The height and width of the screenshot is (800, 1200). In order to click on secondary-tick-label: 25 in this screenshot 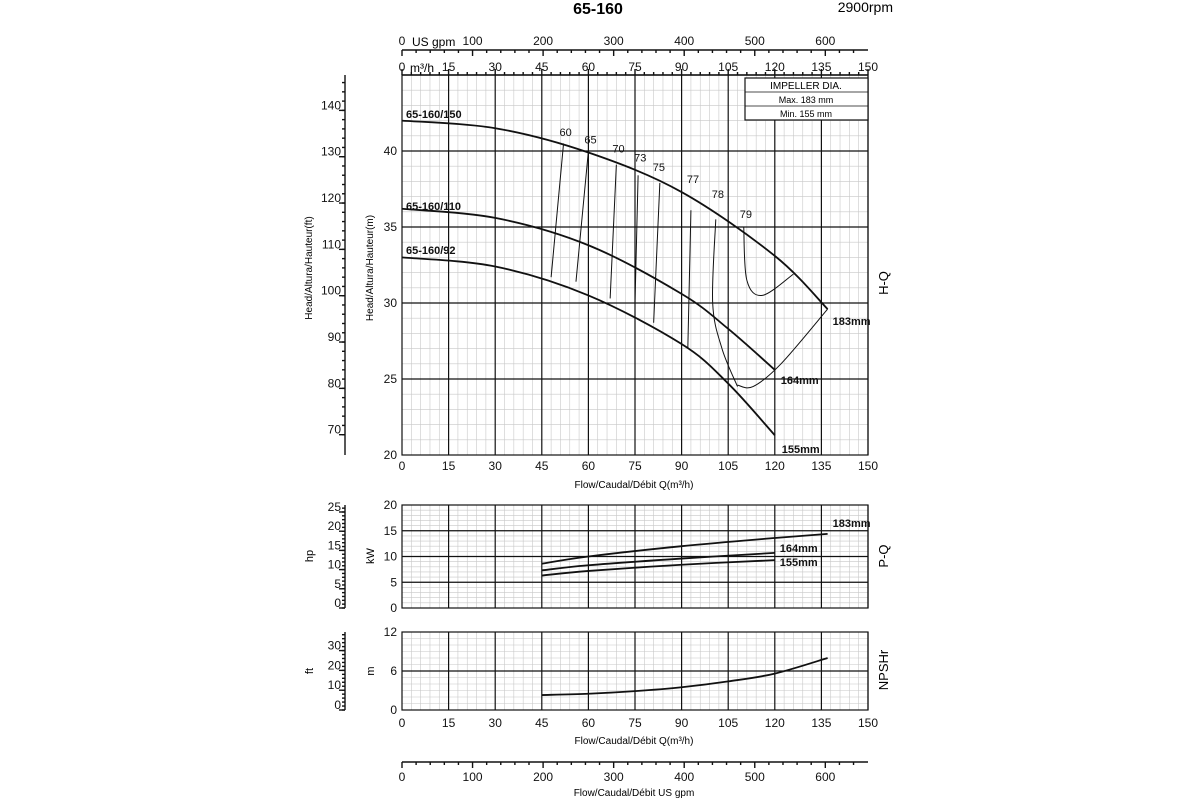, I will do `click(335, 507)`.